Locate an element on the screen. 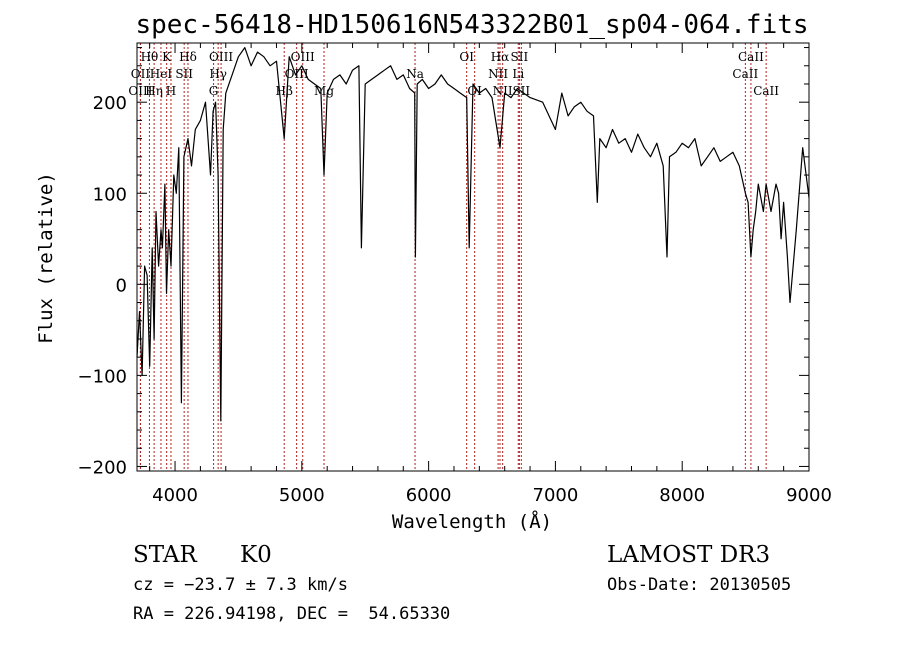 This screenshot has height=649, width=900. line-label-14: Hβ is located at coordinates (284, 91).